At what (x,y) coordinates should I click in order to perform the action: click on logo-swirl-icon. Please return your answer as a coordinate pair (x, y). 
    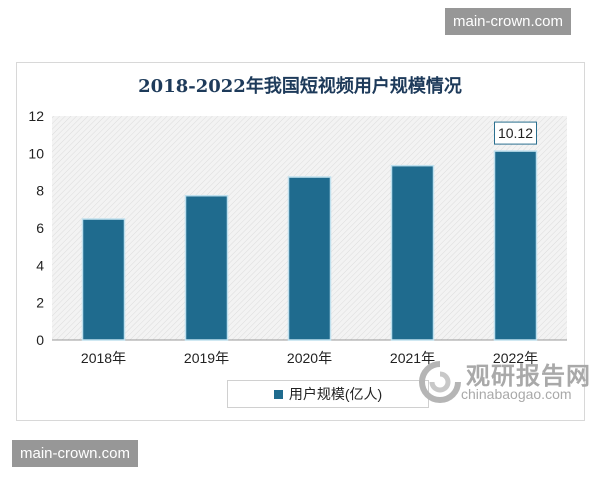
    Looking at the image, I should click on (440, 382).